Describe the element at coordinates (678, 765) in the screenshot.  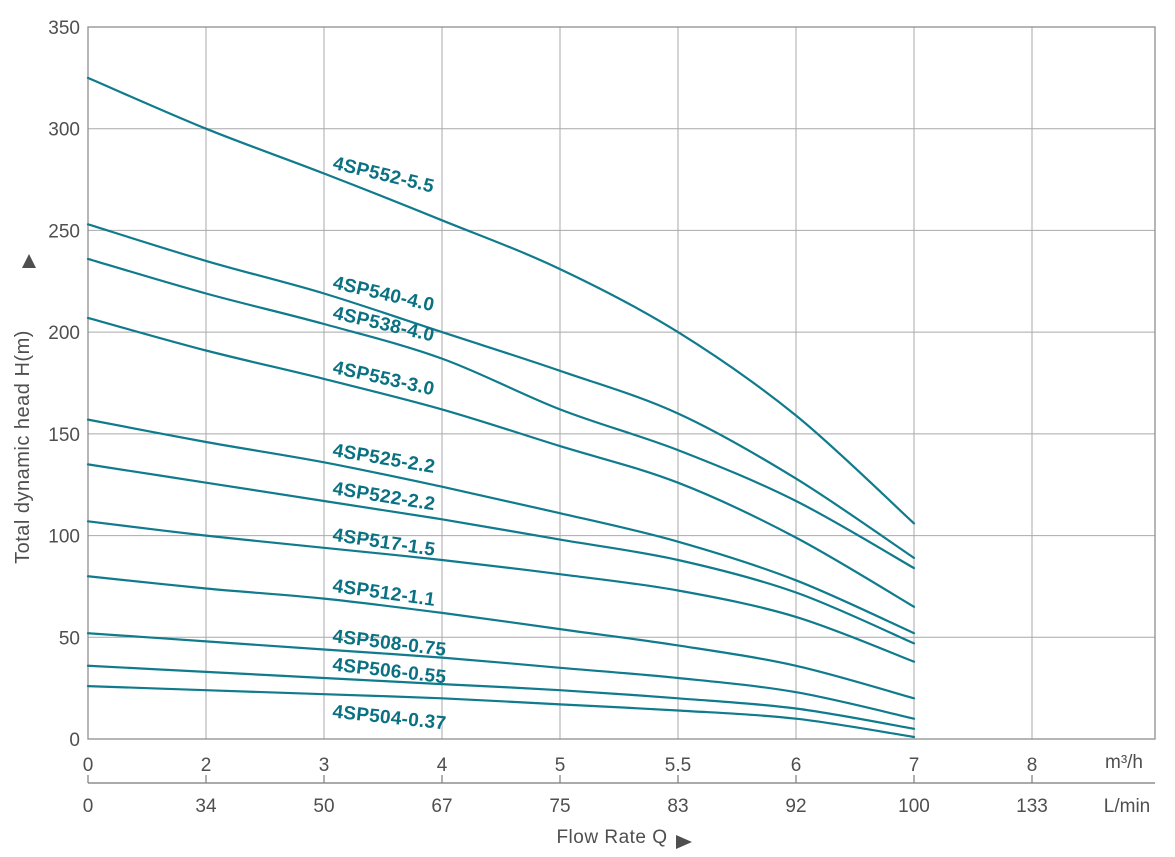
I see `x-tick-label-m3h: 5.5` at that location.